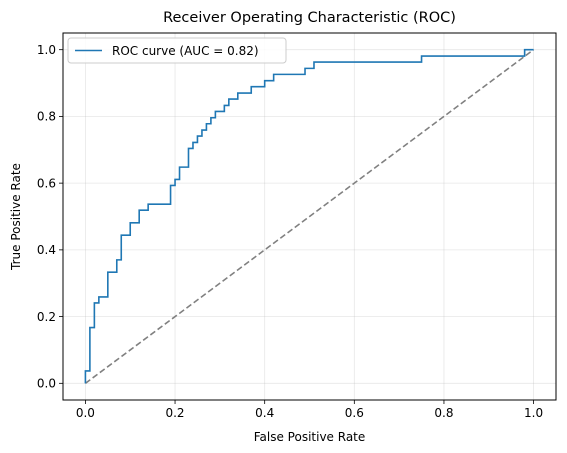 This screenshot has height=453, width=567. Describe the element at coordinates (46, 317) in the screenshot. I see `y-tick-label: 0.2` at that location.